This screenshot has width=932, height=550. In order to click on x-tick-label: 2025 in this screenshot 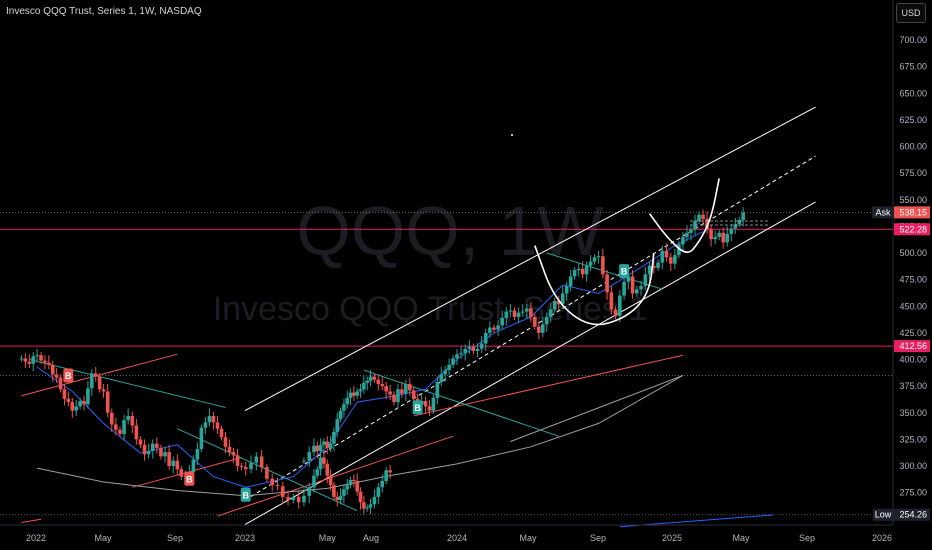, I will do `click(672, 538)`.